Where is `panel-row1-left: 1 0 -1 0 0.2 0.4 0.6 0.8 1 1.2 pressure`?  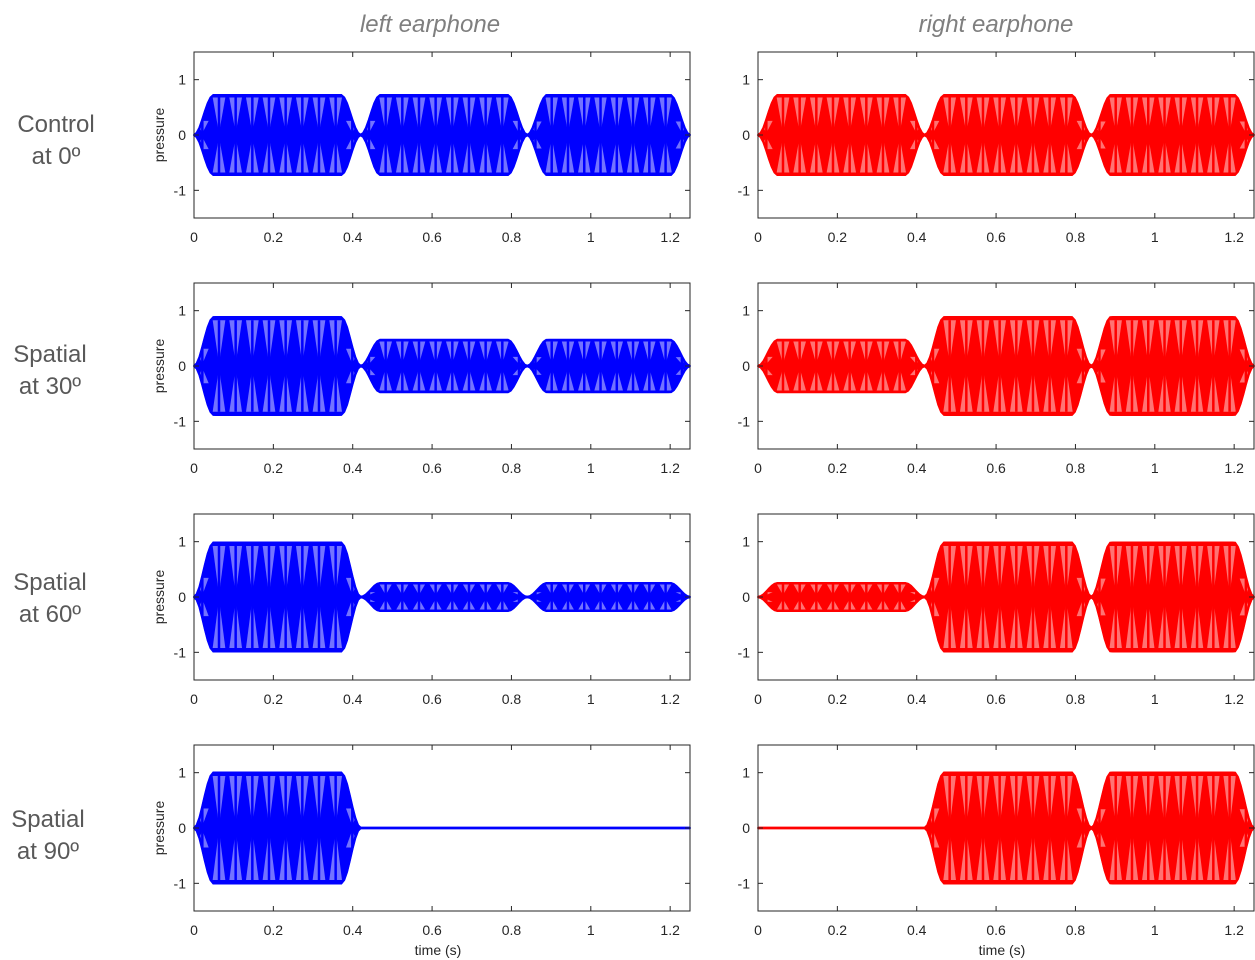
panel-row1-left: 1 0 -1 0 0.2 0.4 0.6 0.8 1 1.2 pressure is located at coordinates (421, 379).